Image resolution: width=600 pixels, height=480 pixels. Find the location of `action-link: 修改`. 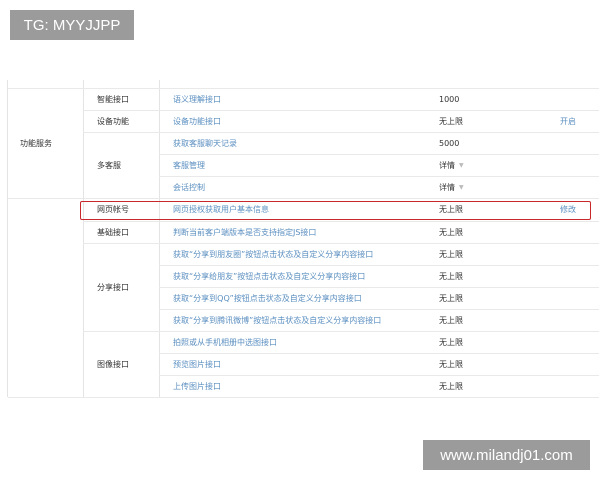

action-link: 修改 is located at coordinates (568, 209).